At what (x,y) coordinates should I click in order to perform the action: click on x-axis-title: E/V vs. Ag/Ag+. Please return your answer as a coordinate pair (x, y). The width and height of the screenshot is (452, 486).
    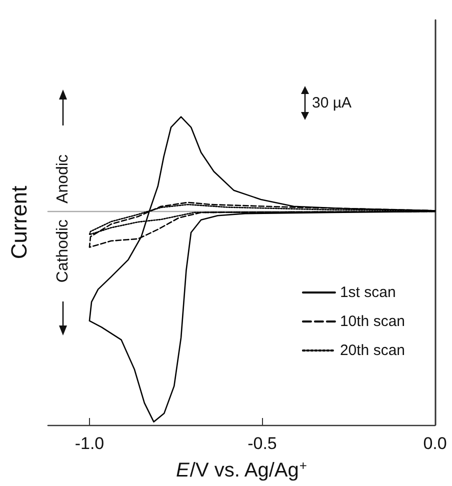
    Looking at the image, I should click on (241, 470).